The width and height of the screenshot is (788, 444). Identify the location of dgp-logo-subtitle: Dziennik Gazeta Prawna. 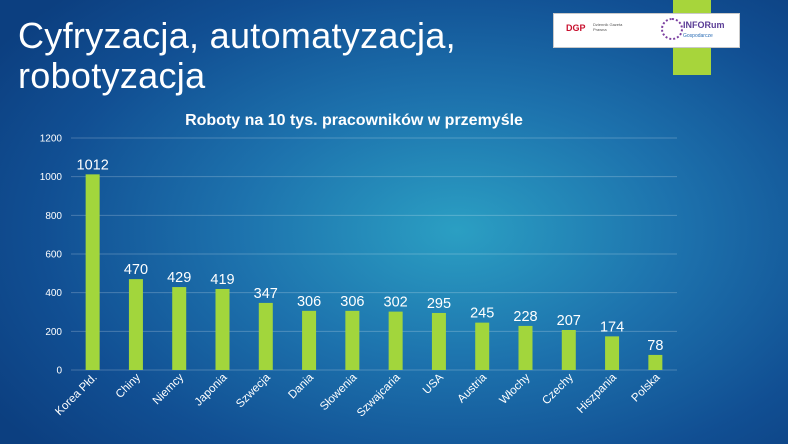
(608, 27).